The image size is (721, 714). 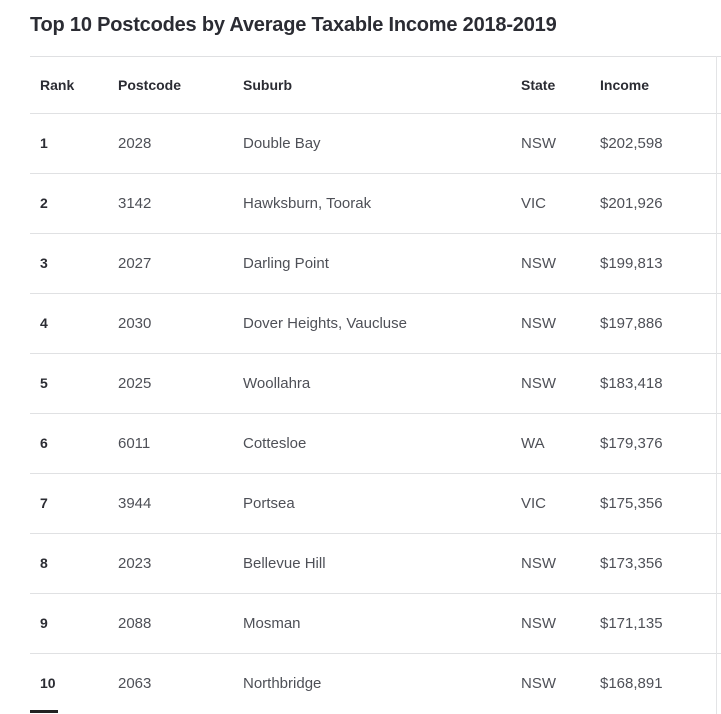 I want to click on table-right-border, so click(x=716, y=385).